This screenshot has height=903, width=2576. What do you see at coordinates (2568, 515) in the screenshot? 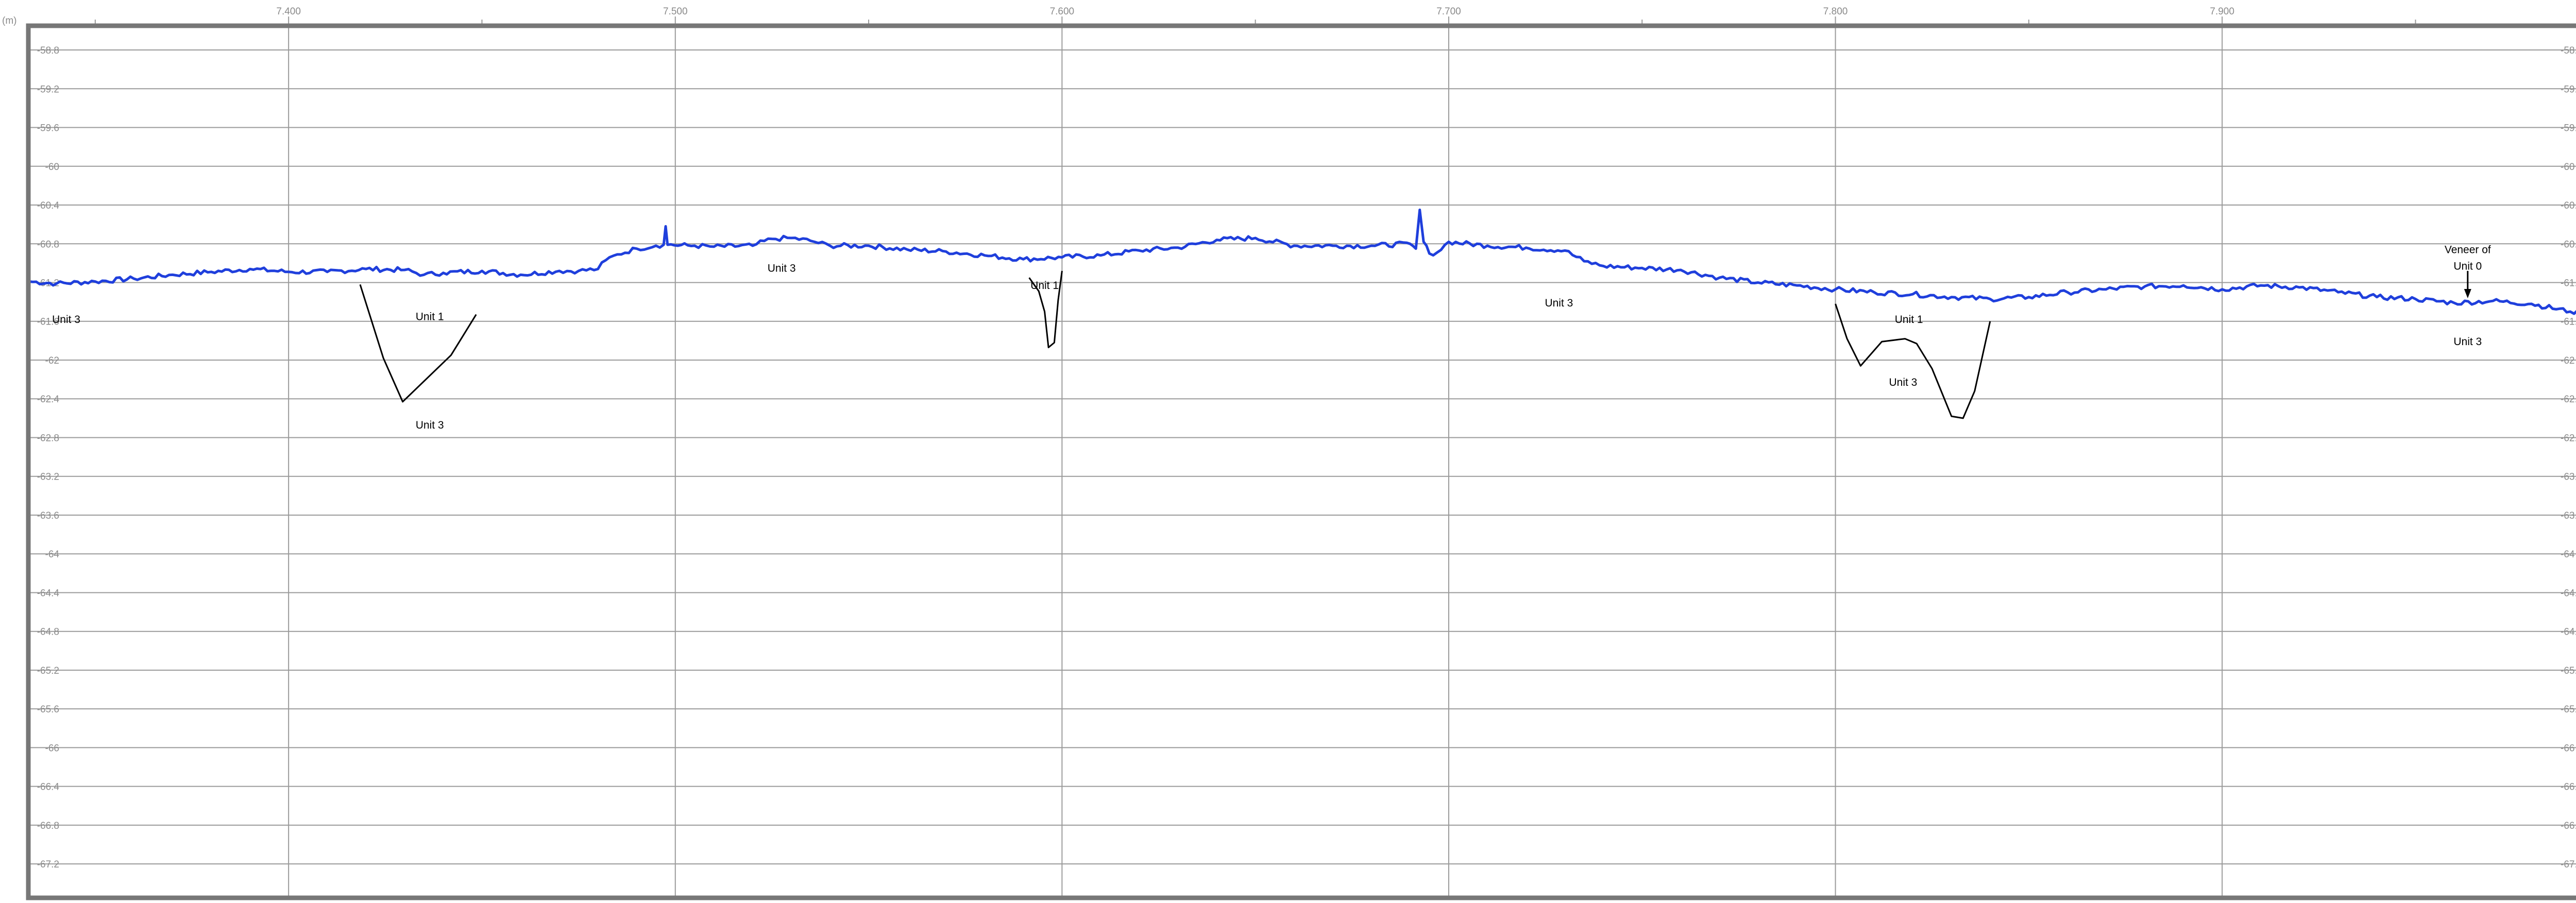
I see `y-tick-label-right: -63.6` at bounding box center [2568, 515].